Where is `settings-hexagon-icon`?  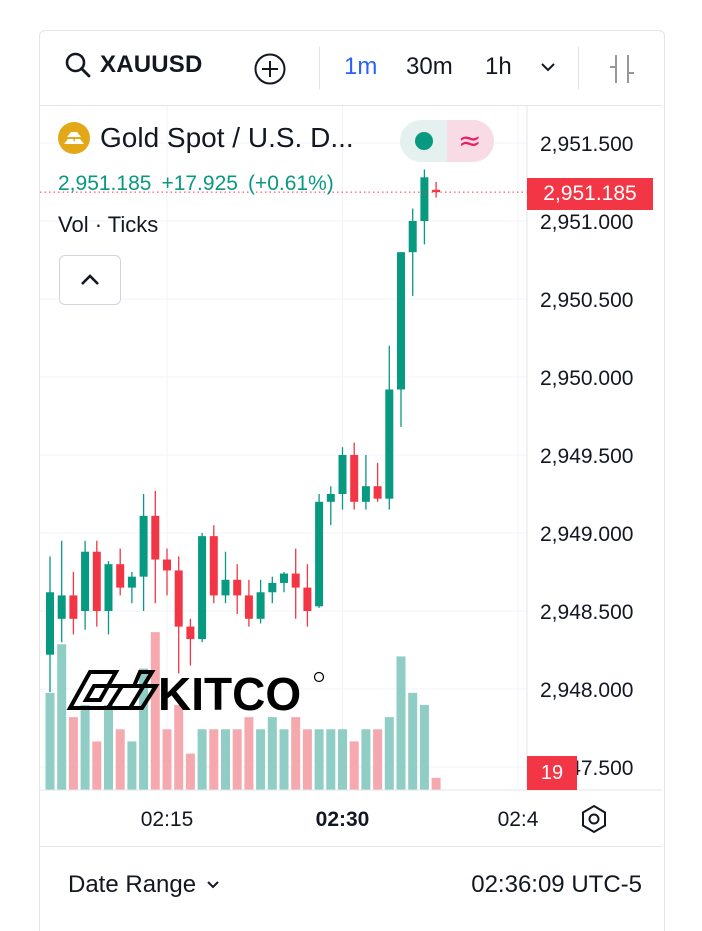
settings-hexagon-icon is located at coordinates (594, 819).